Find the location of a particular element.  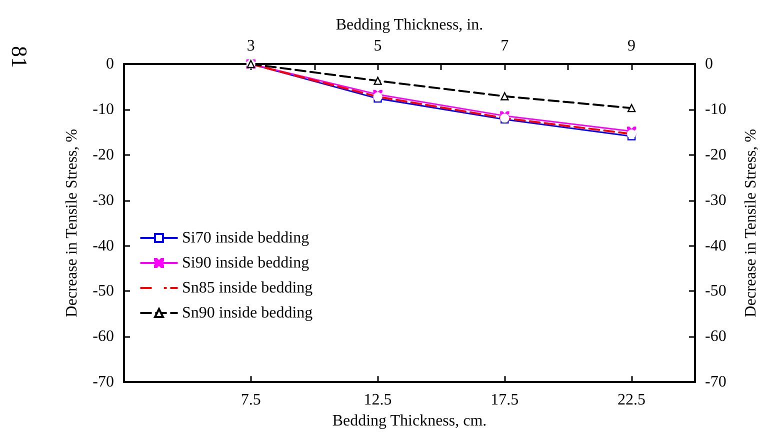

x2-axis-title: Bedding Thickness, in. is located at coordinates (410, 25).